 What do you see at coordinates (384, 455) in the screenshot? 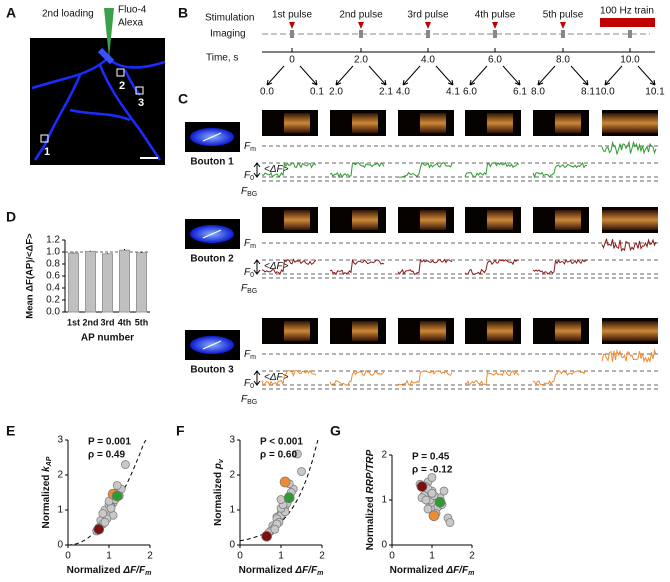
I see `y-tick-label: 2` at bounding box center [384, 455].